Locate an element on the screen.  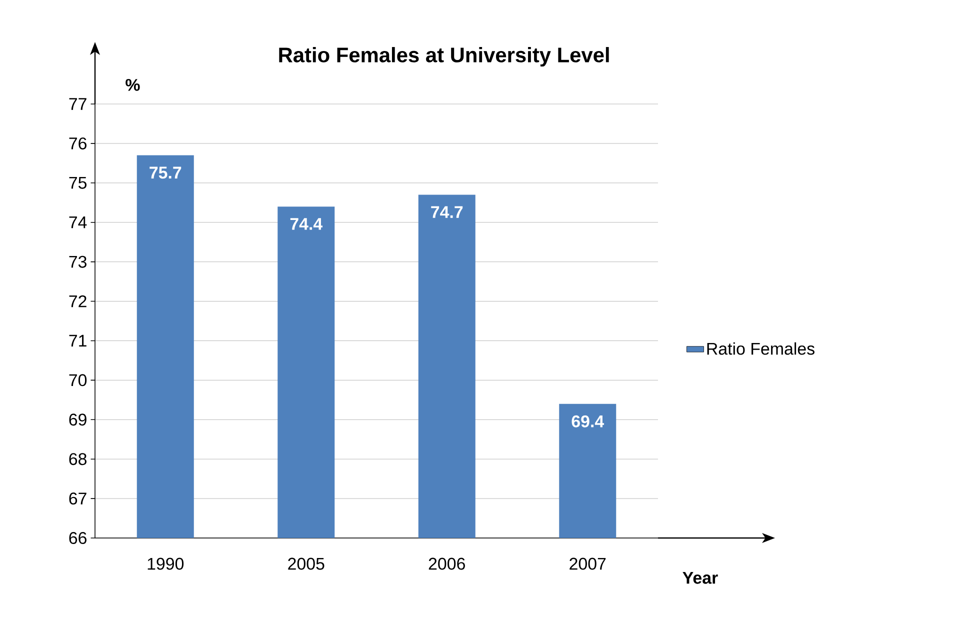
data-label: 74.4 is located at coordinates (306, 224).